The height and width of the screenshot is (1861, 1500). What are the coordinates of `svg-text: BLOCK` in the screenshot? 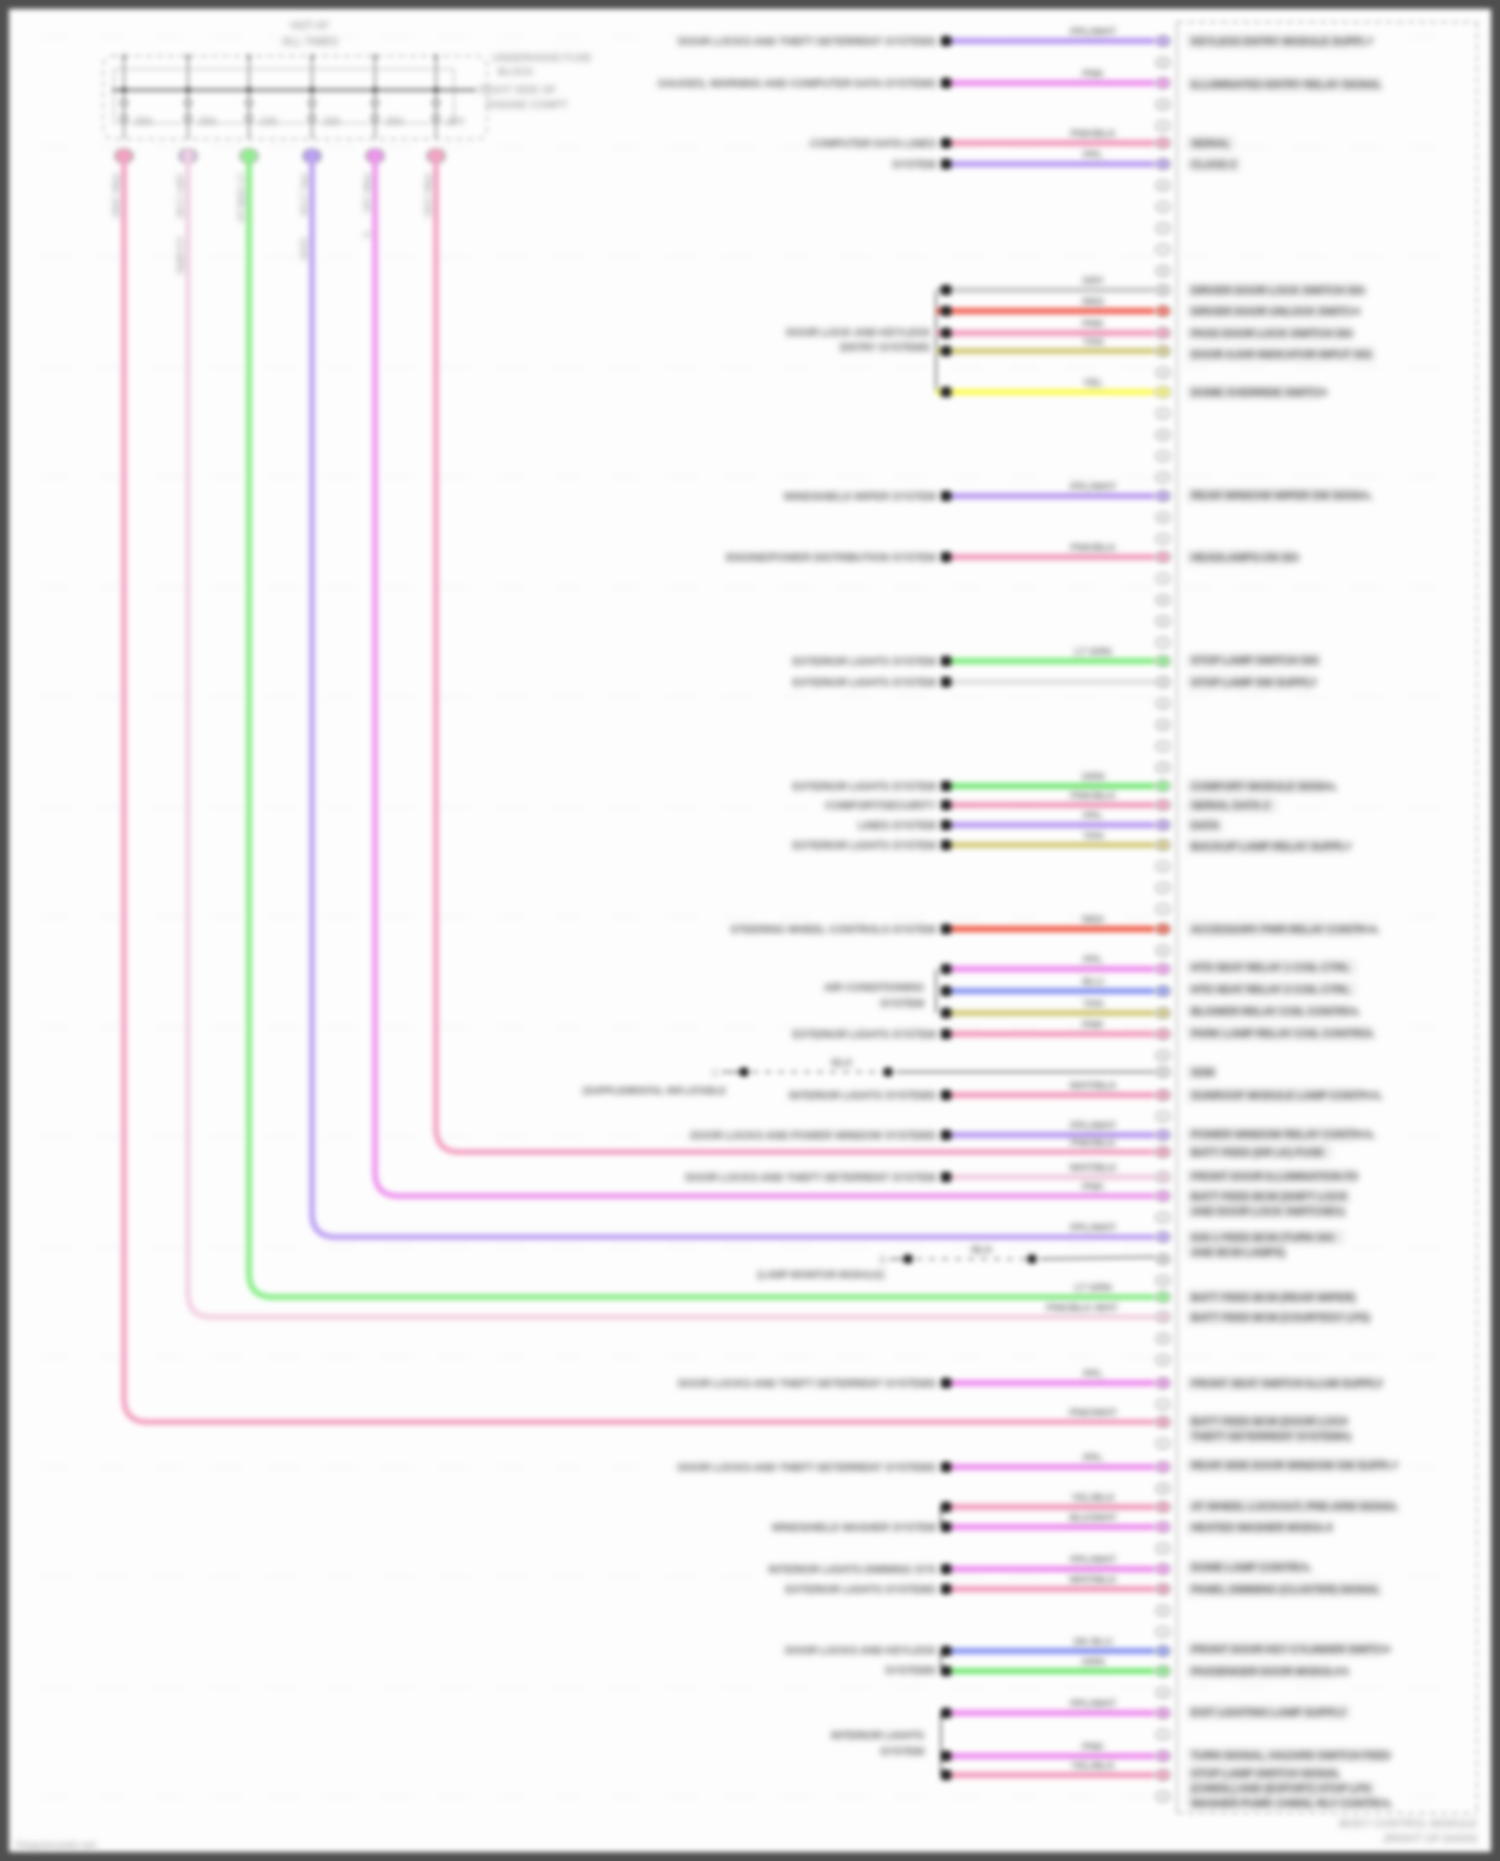 It's located at (516, 72).